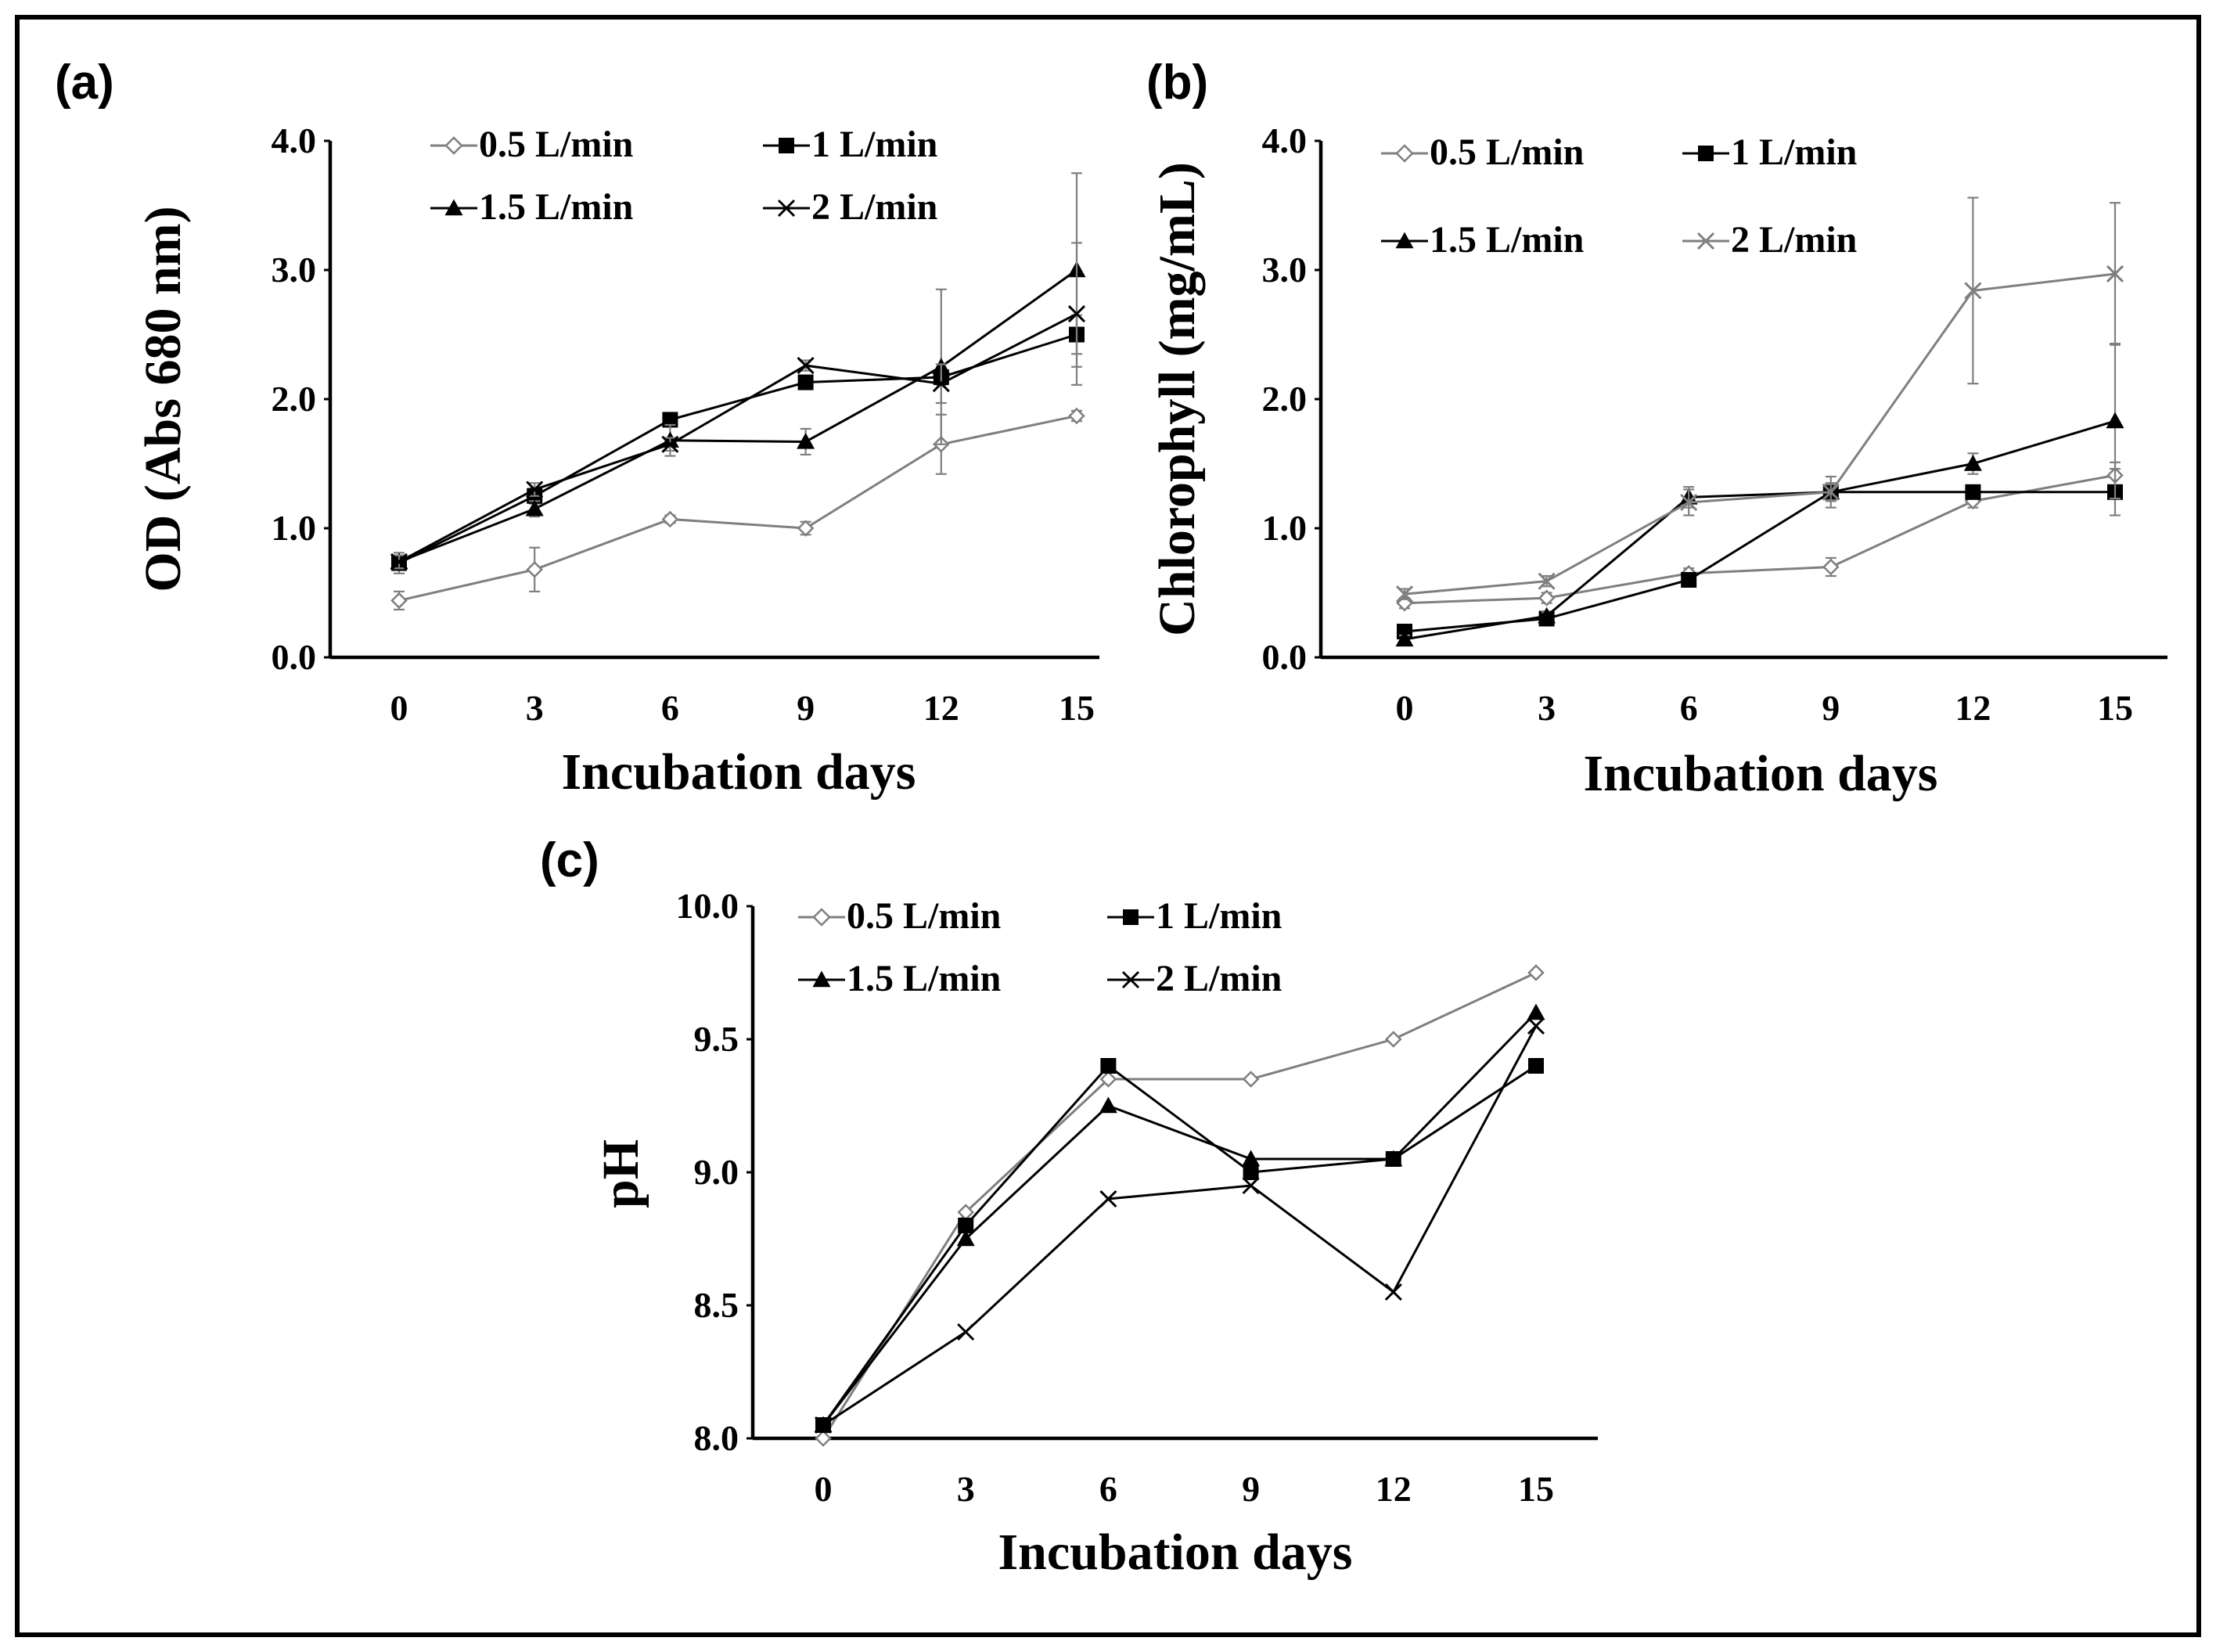  I want to click on y-tick-label: 8.5, so click(716, 1305).